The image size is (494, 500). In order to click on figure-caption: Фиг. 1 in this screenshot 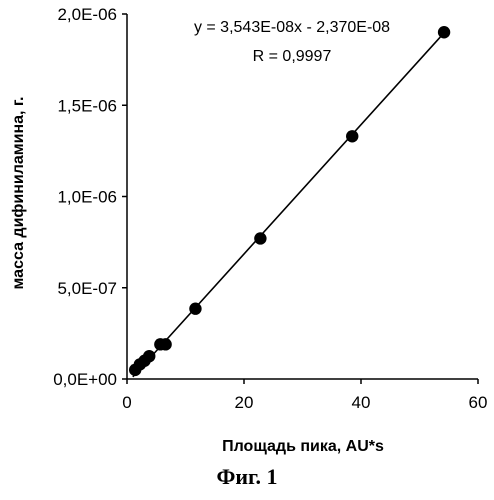, I will do `click(246, 476)`.